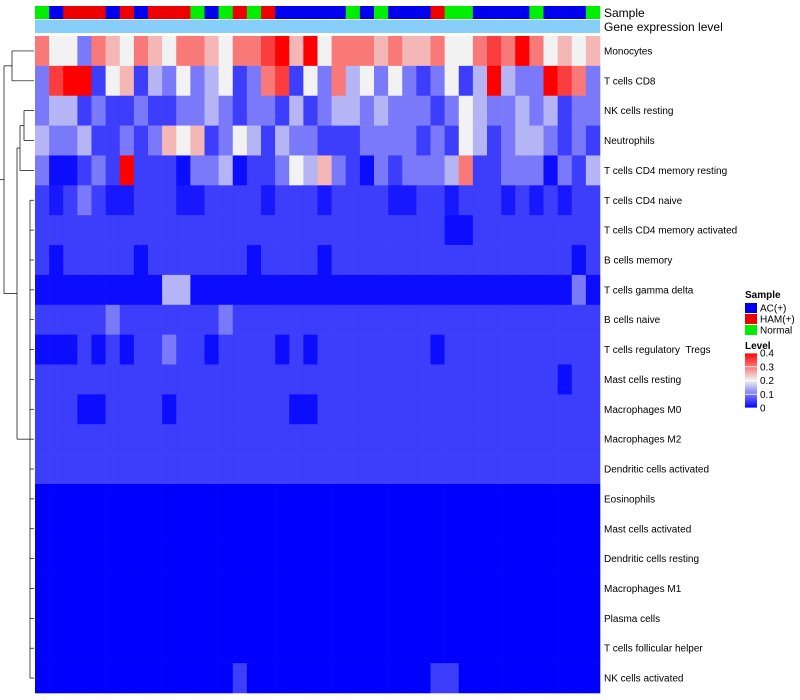 Image resolution: width=800 pixels, height=700 pixels. I want to click on row-label: Neutrophils, so click(629, 141).